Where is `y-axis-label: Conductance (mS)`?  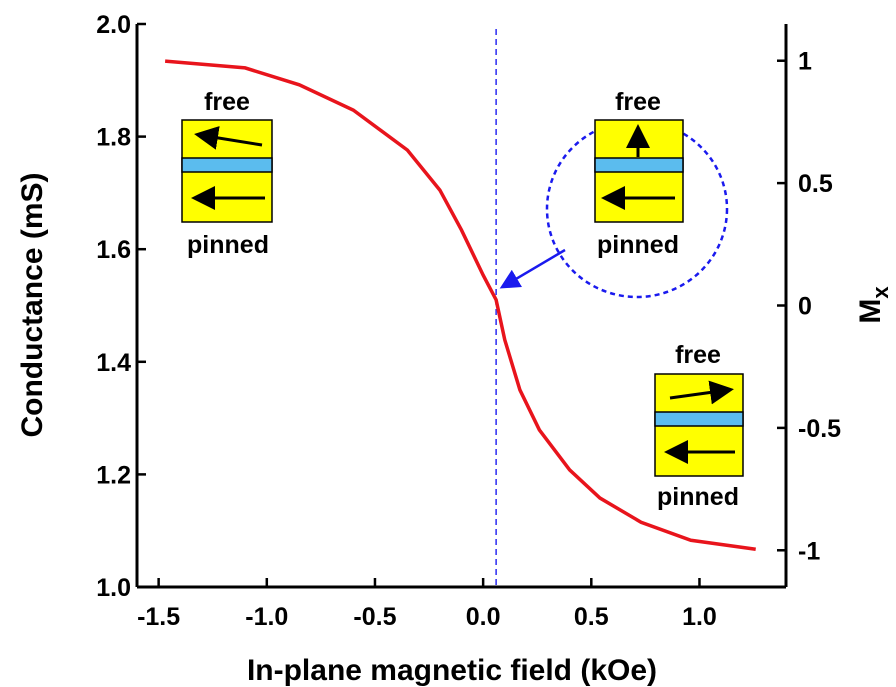
y-axis-label: Conductance (mS) is located at coordinates (32, 304).